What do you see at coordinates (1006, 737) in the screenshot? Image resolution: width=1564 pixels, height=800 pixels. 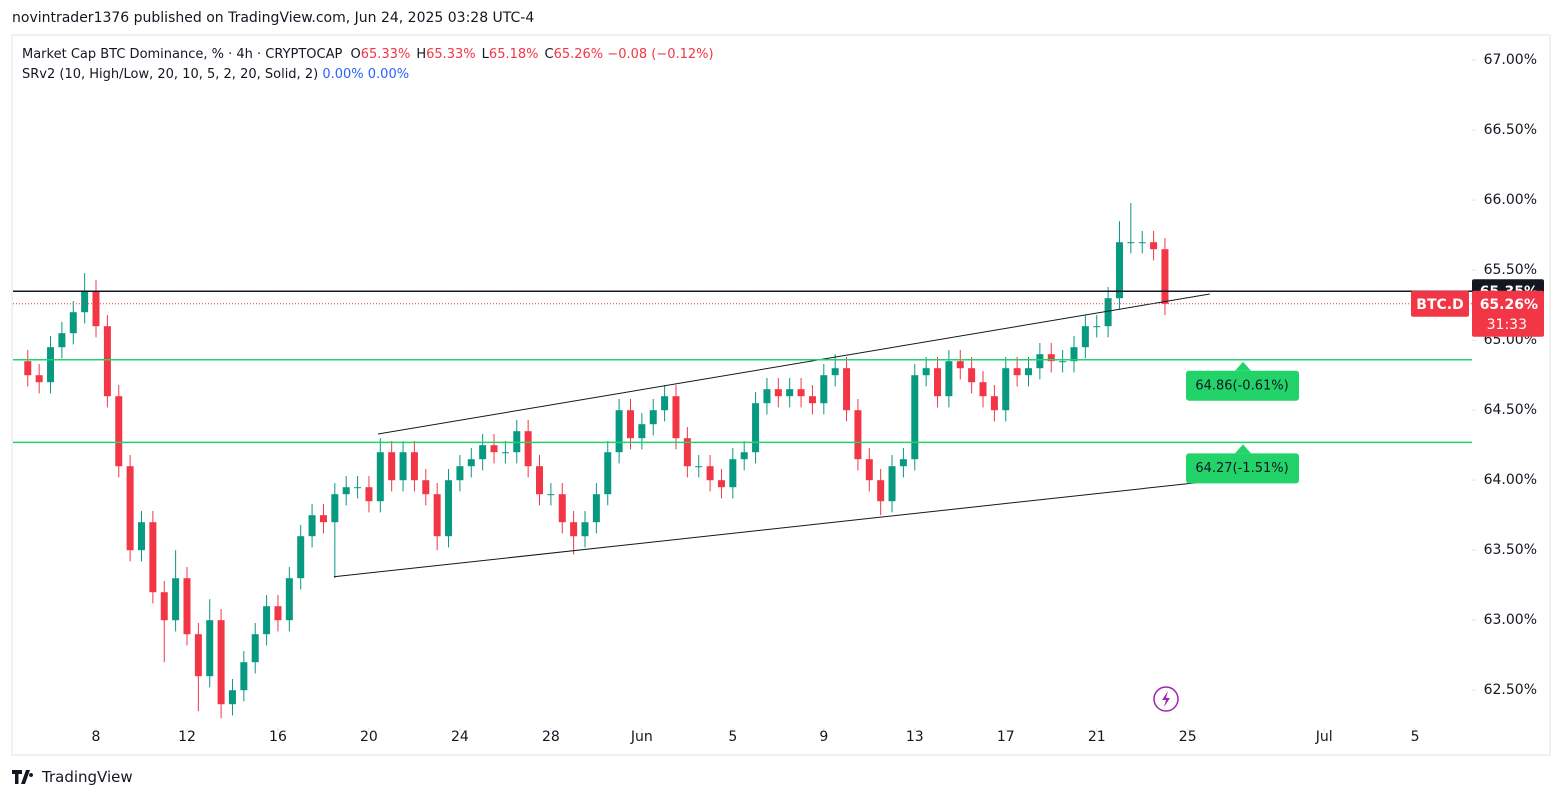 I see `x-tick-label: 17` at bounding box center [1006, 737].